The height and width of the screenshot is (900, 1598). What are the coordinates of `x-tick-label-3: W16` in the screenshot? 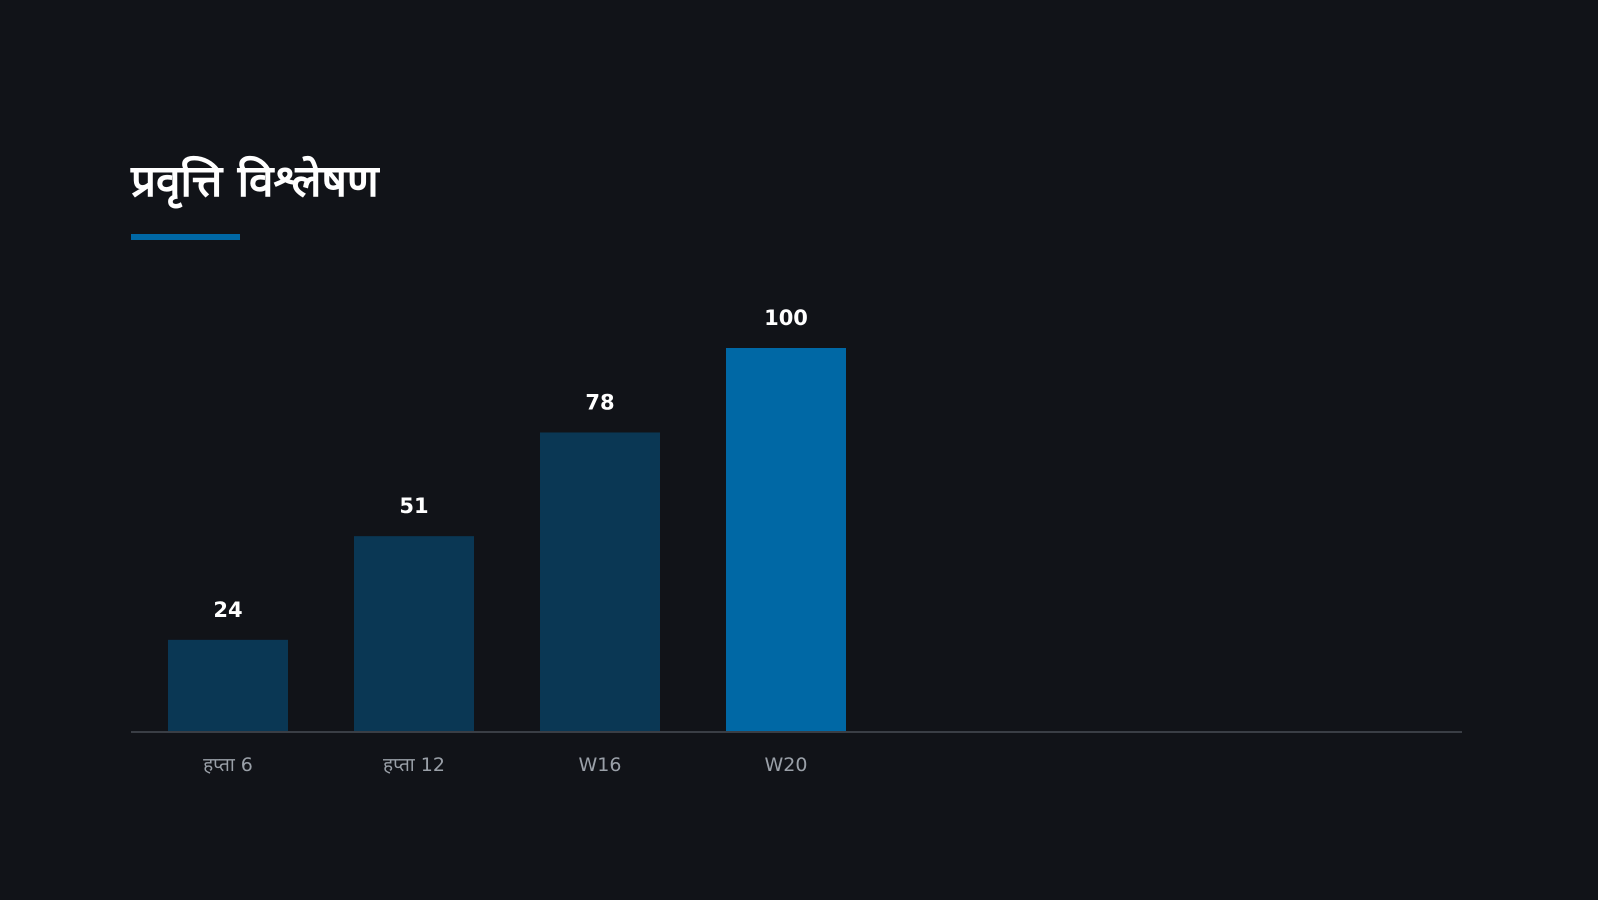 It's located at (600, 765).